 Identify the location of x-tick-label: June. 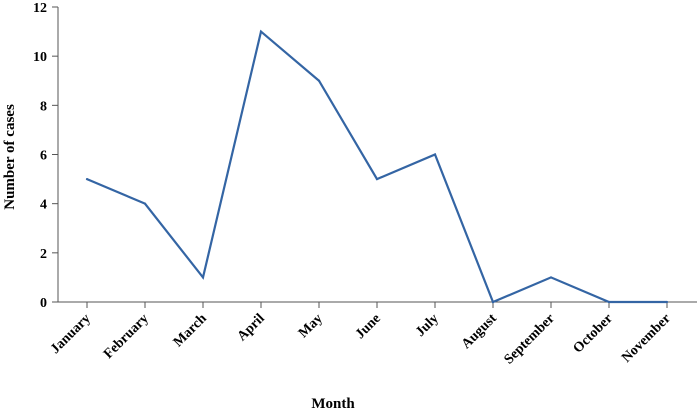
(368, 326).